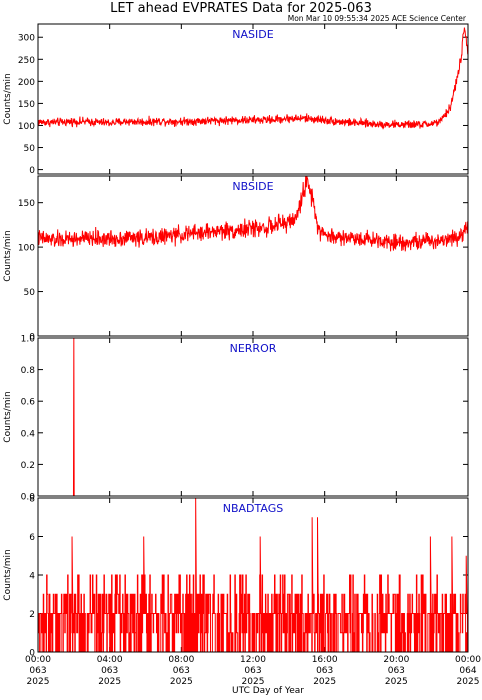 This screenshot has width=482, height=700. What do you see at coordinates (26, 105) in the screenshot?
I see `naside-ytick-label-3: 150` at bounding box center [26, 105].